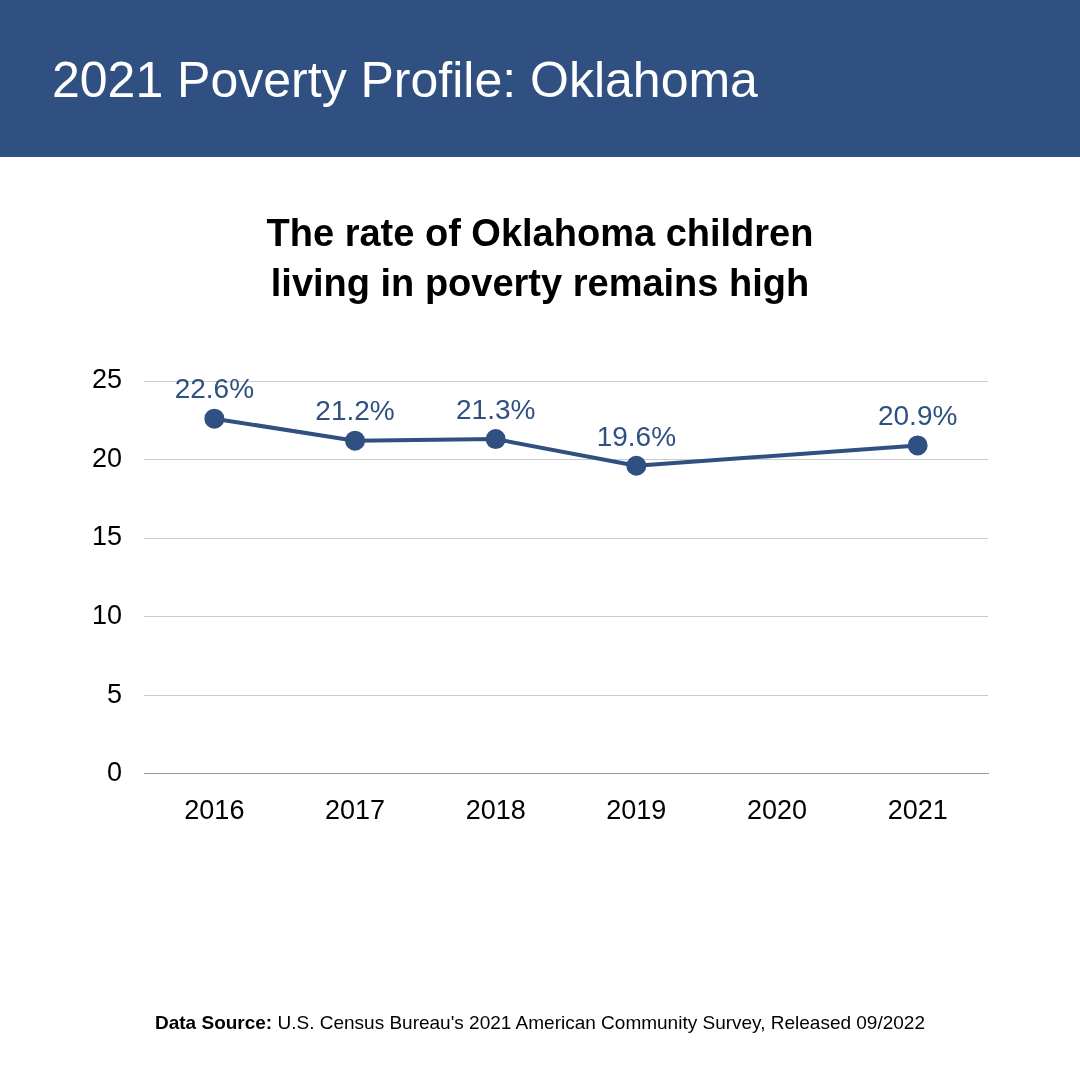 The width and height of the screenshot is (1080, 1080). Describe the element at coordinates (107, 536) in the screenshot. I see `y-tick-label: 15` at that location.